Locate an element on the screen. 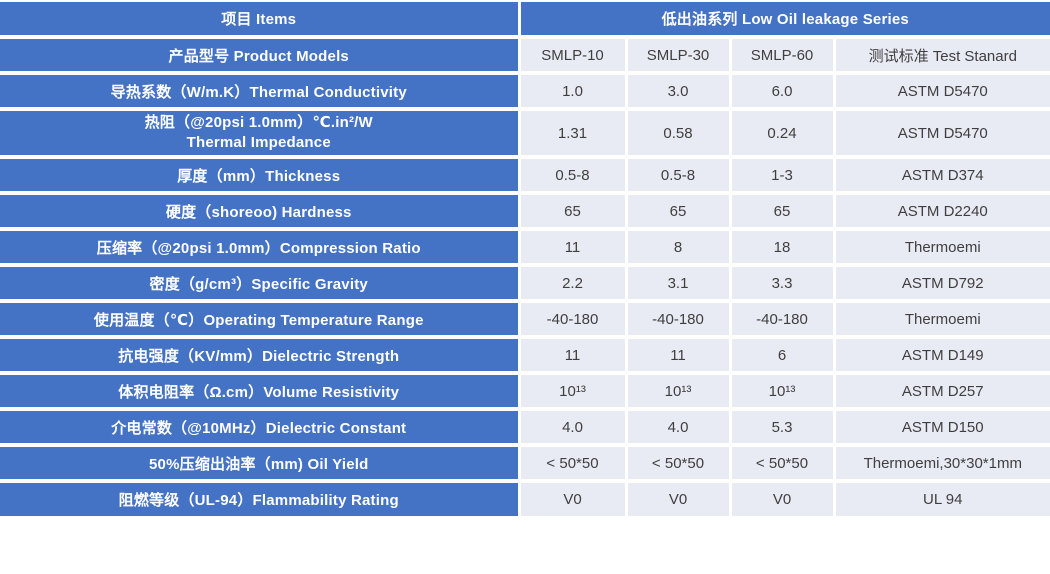 This screenshot has height=574, width=1050. table-header-row: 项目 Items 低出油系列 Low Oil leakage Series is located at coordinates (525, 19).